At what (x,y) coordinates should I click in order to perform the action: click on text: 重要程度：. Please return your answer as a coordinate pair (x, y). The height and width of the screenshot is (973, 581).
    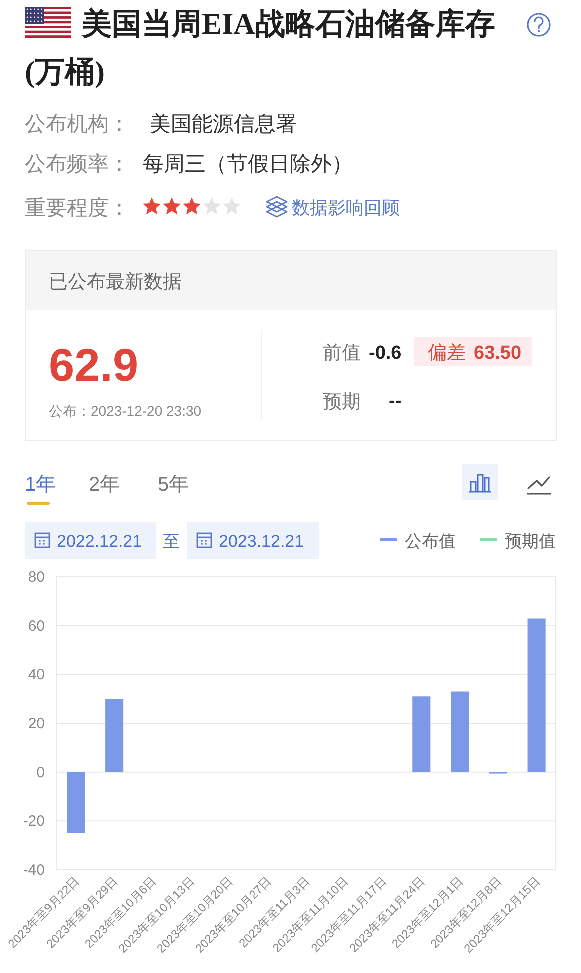
    Looking at the image, I should click on (77, 208).